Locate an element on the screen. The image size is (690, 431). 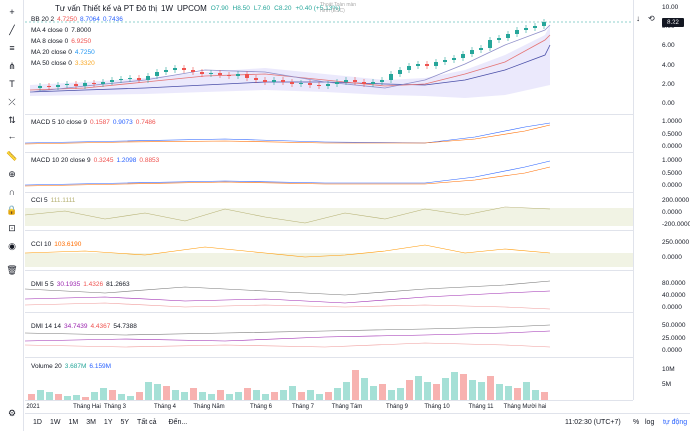
legend-macd2: MACD 10 20 close 9 0.3245 1.2098 0.8853 is located at coordinates (95, 160).